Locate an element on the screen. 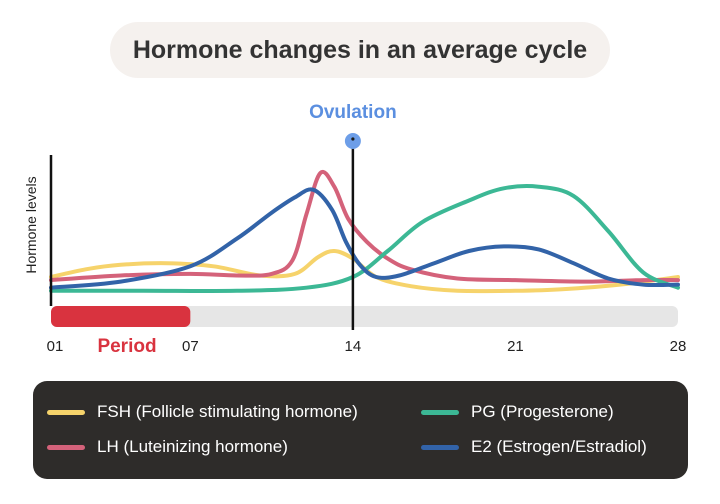 The height and width of the screenshot is (504, 720). ovulation-dot-center is located at coordinates (353, 139).